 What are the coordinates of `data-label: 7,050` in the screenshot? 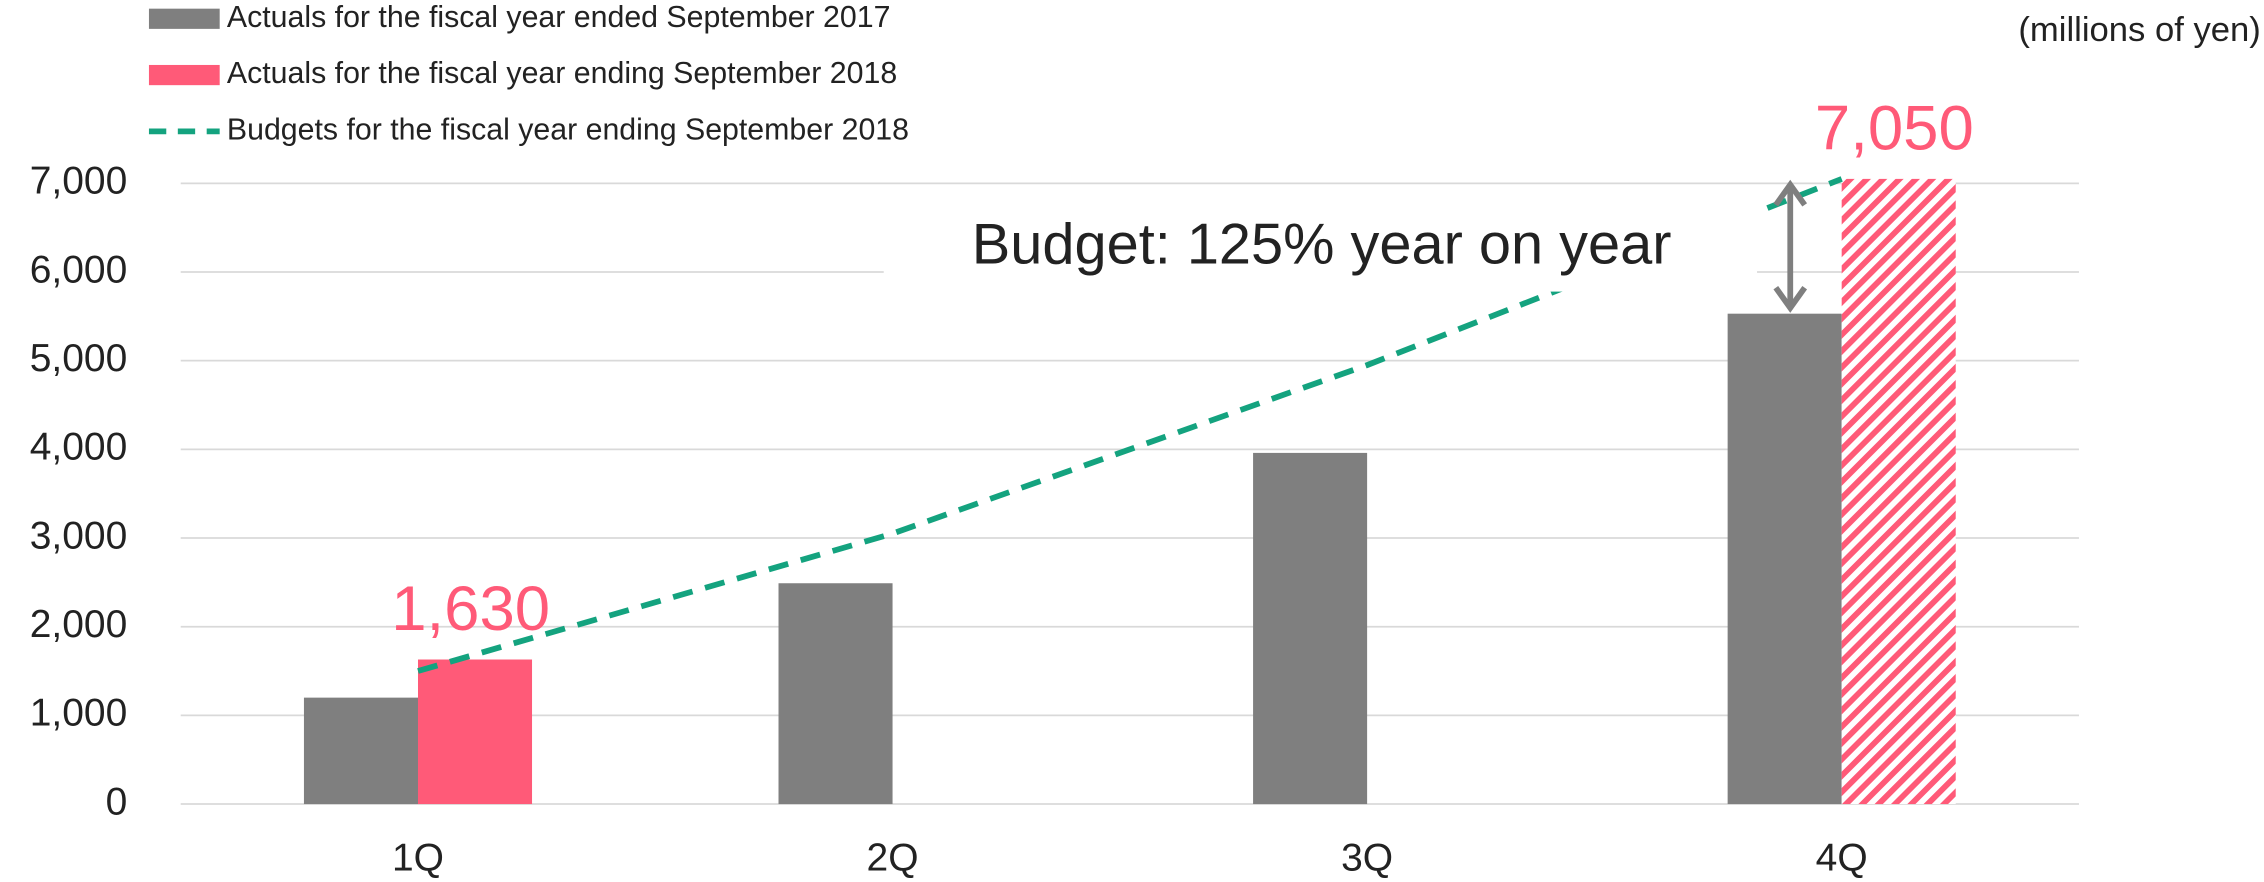 It's located at (1894, 128).